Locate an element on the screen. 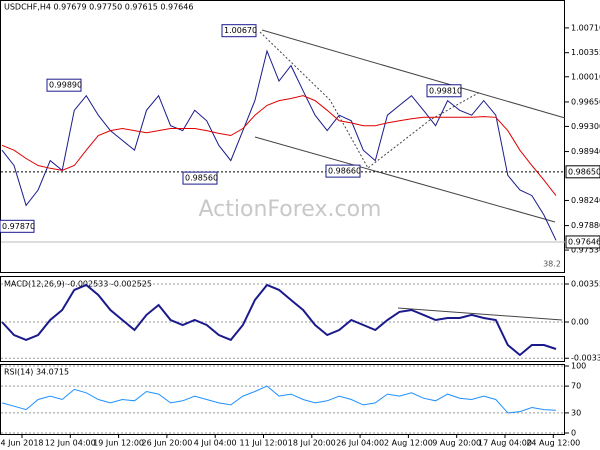  x-tick-label: 26 Jul 04:00 is located at coordinates (360, 443).